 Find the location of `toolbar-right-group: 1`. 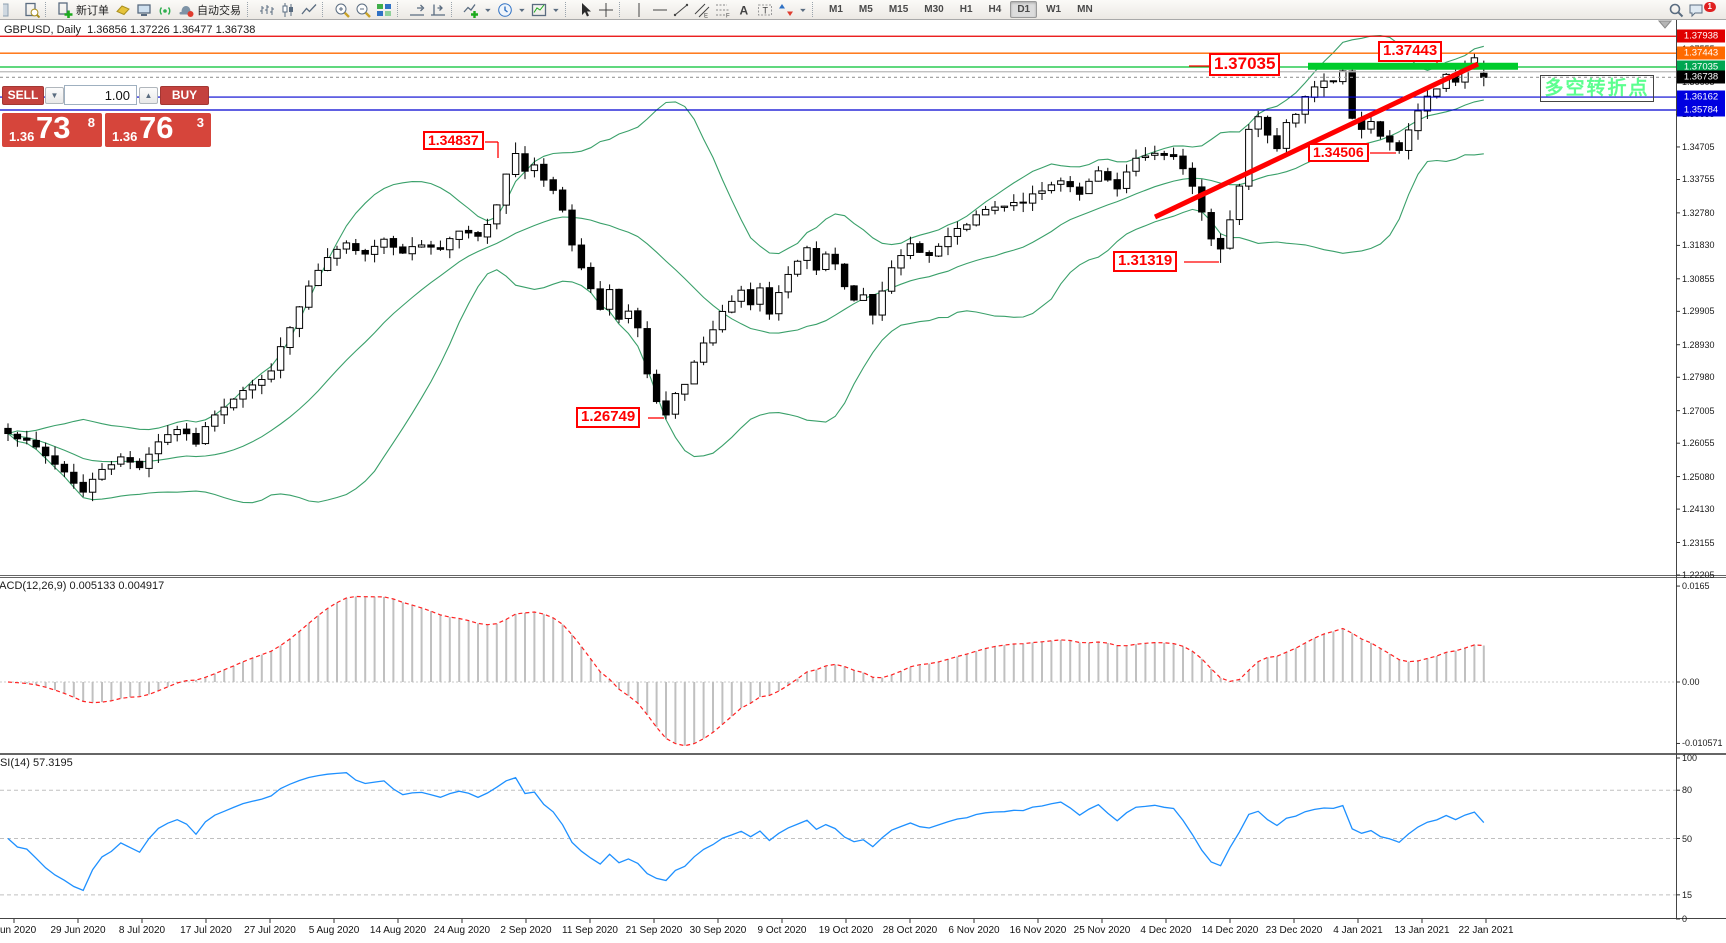

toolbar-right-group: 1 is located at coordinates (1693, 9).